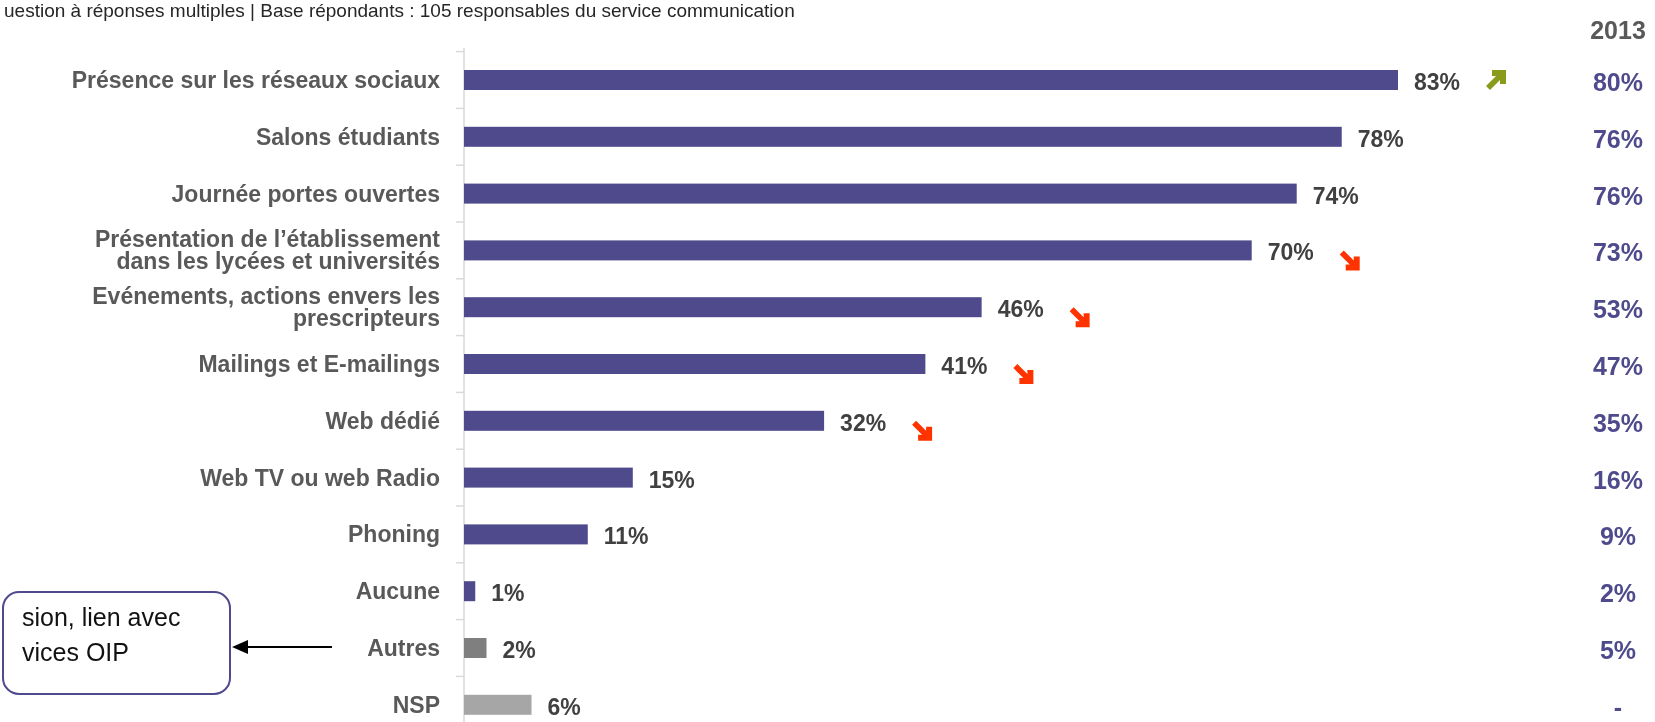 Image resolution: width=1655 pixels, height=722 pixels. Describe the element at coordinates (416, 704) in the screenshot. I see `y-tick-label: NSP` at that location.